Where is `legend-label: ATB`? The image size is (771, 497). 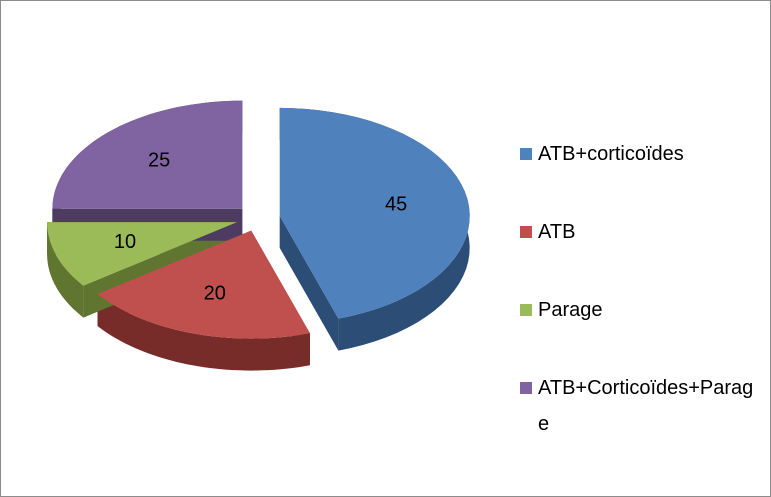 legend-label: ATB is located at coordinates (557, 232).